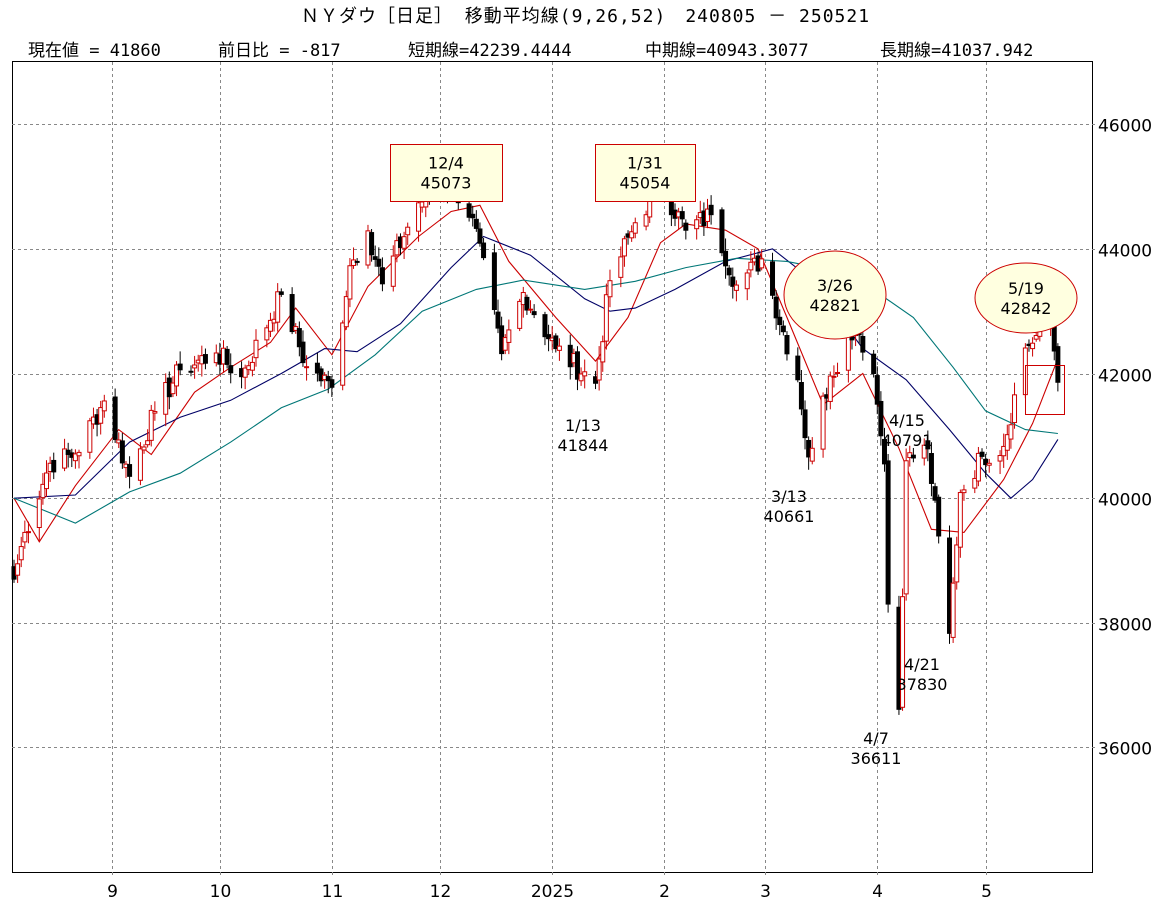 The image size is (1171, 902). Describe the element at coordinates (1125, 127) in the screenshot. I see `y-tick-label: 46000` at that location.